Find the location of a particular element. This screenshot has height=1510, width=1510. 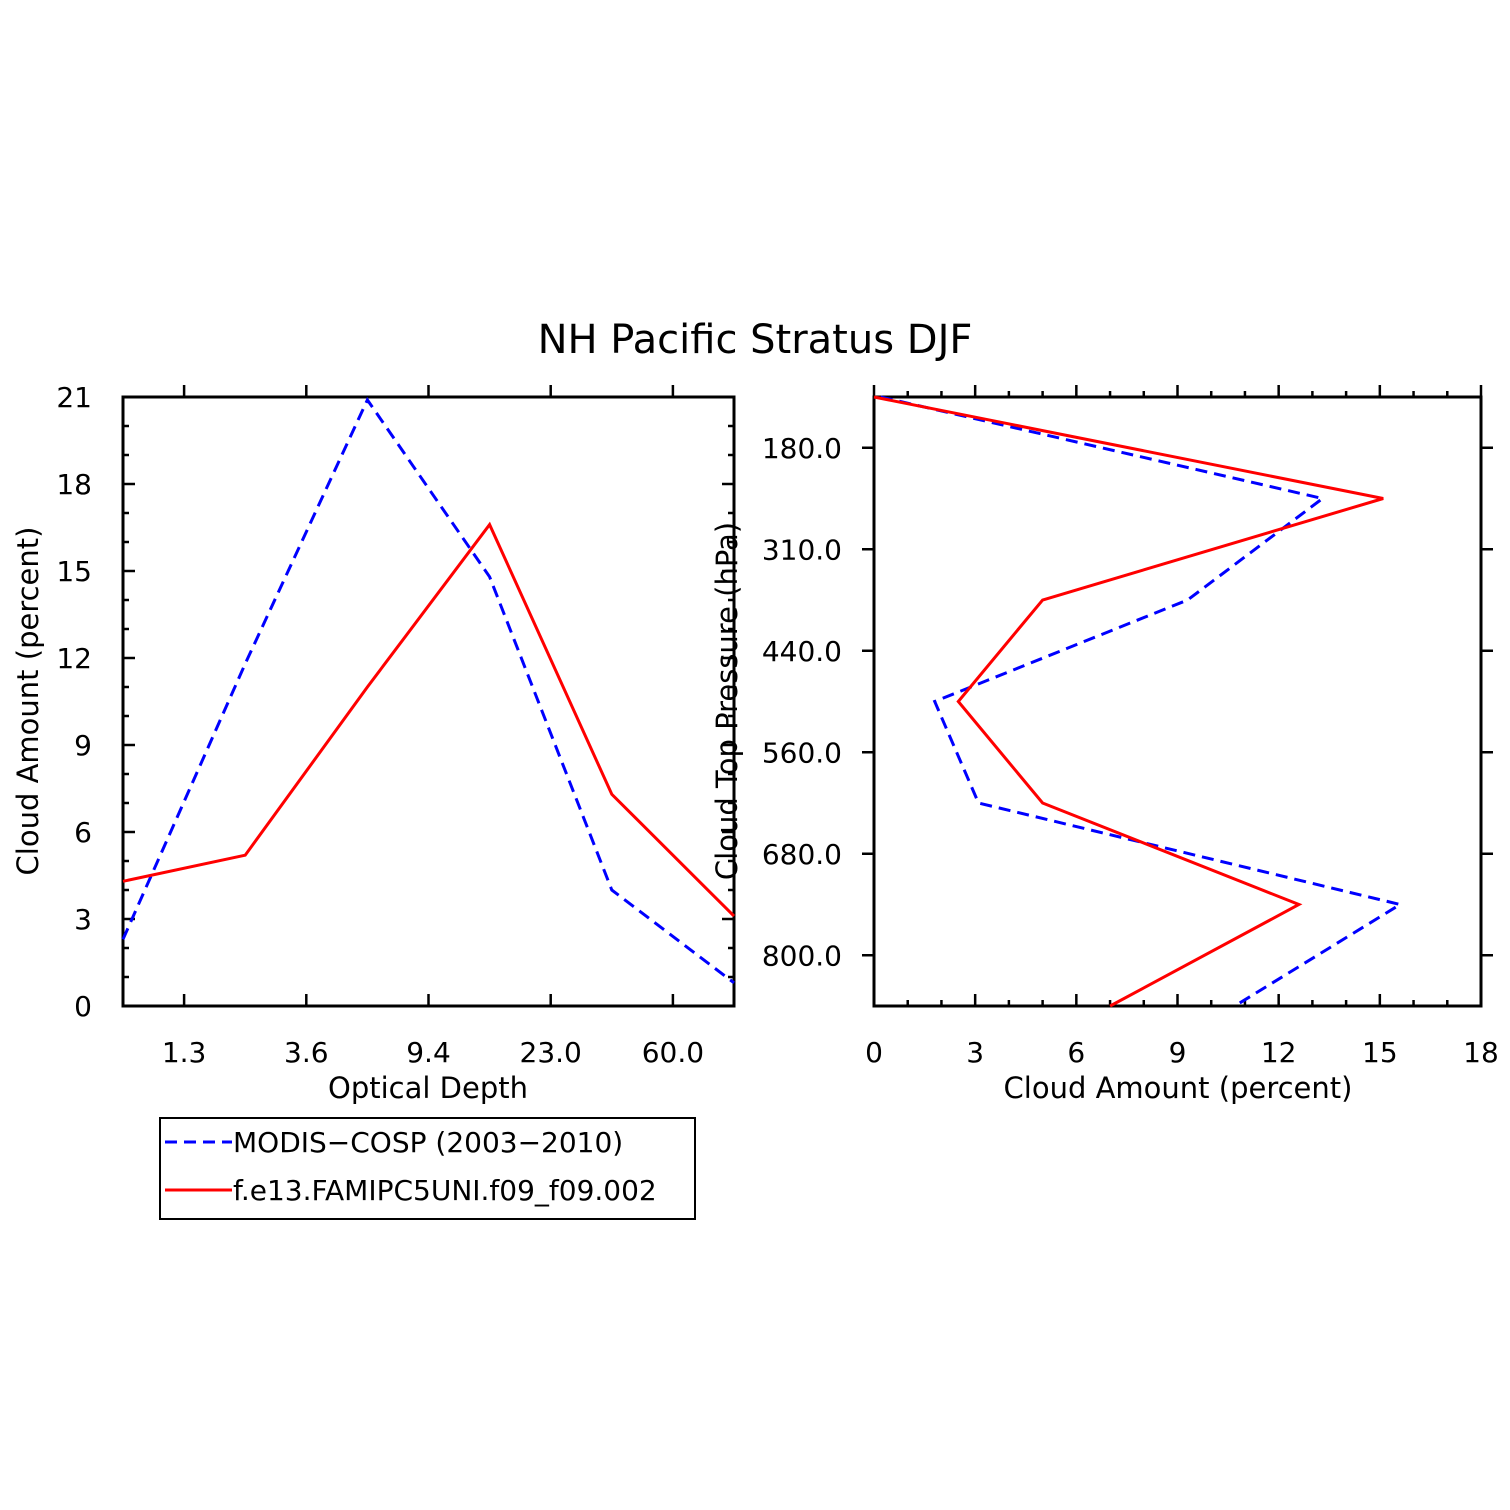

legend-box is located at coordinates (427, 1168).